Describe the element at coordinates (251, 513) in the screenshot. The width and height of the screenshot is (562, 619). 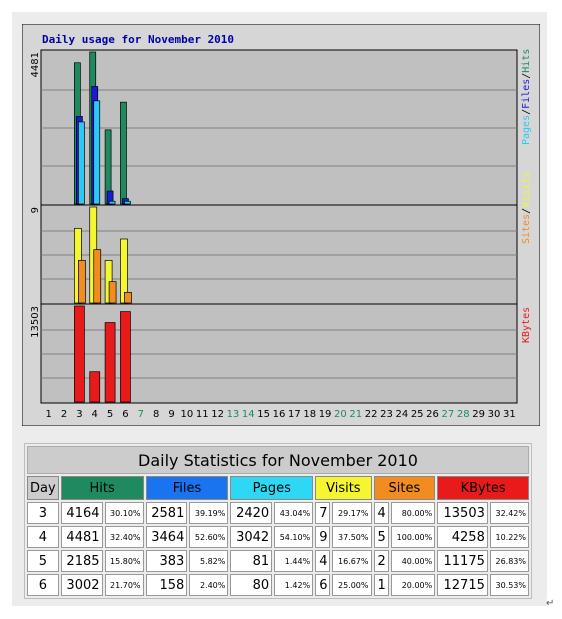
I see `cell-pages: 2420` at that location.